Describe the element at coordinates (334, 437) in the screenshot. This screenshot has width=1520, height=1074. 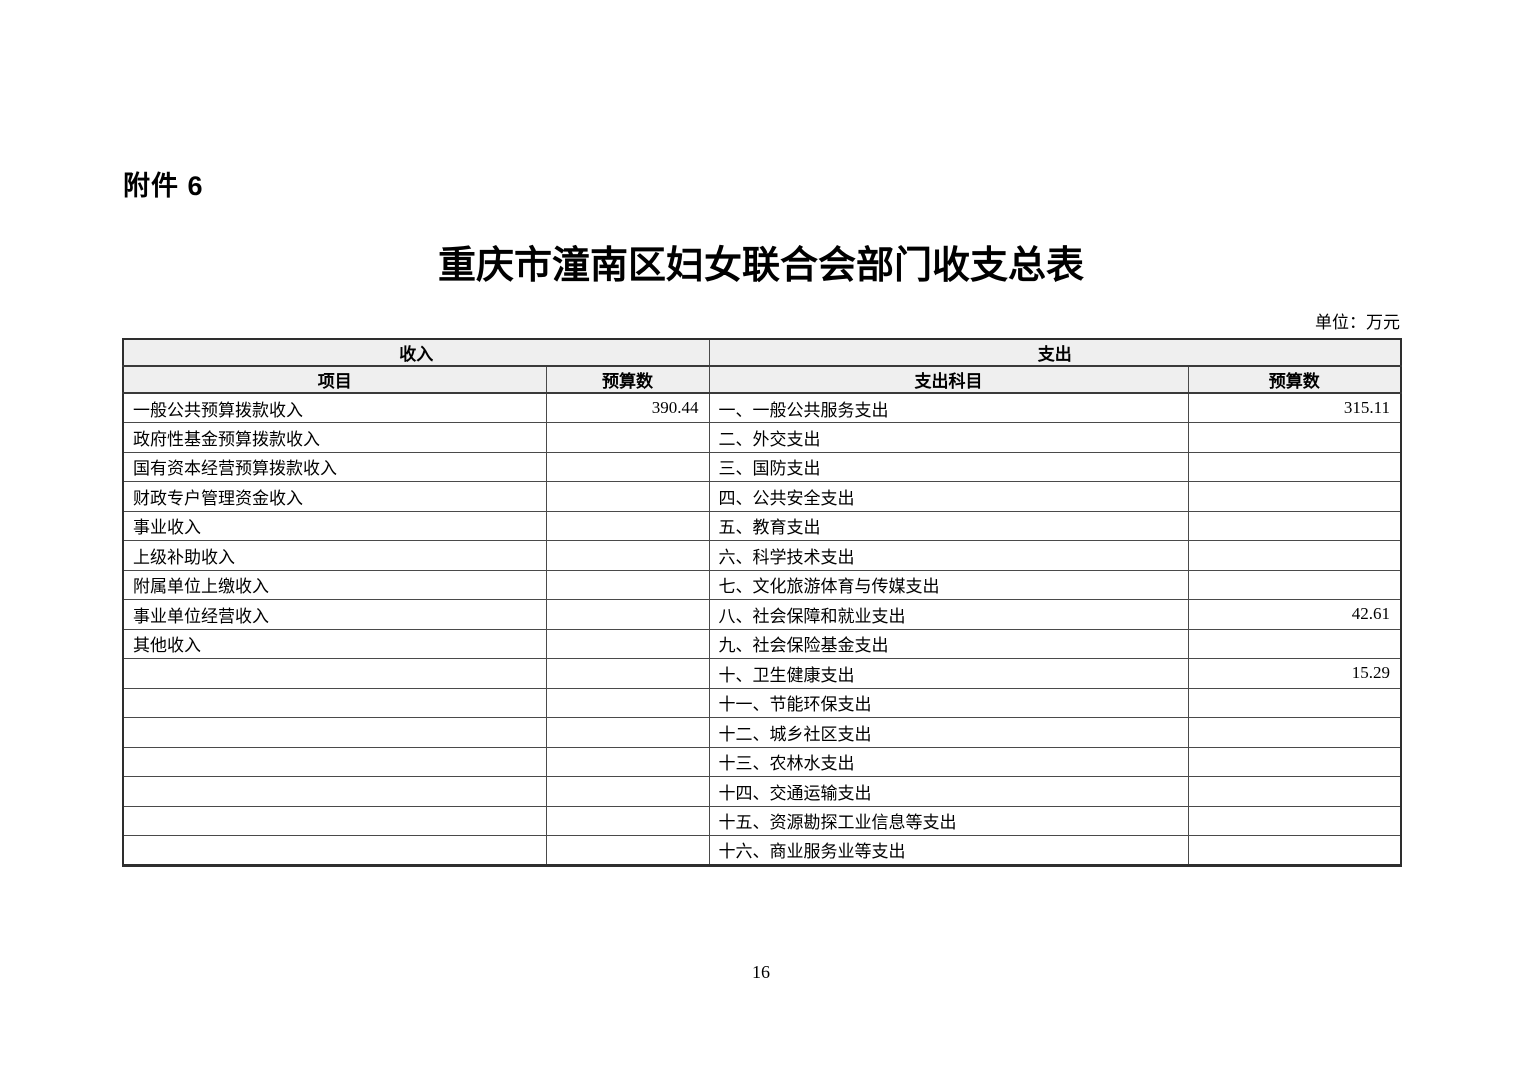
I see `revenue-item-cell: 政府性基金预算拨款收入` at that location.